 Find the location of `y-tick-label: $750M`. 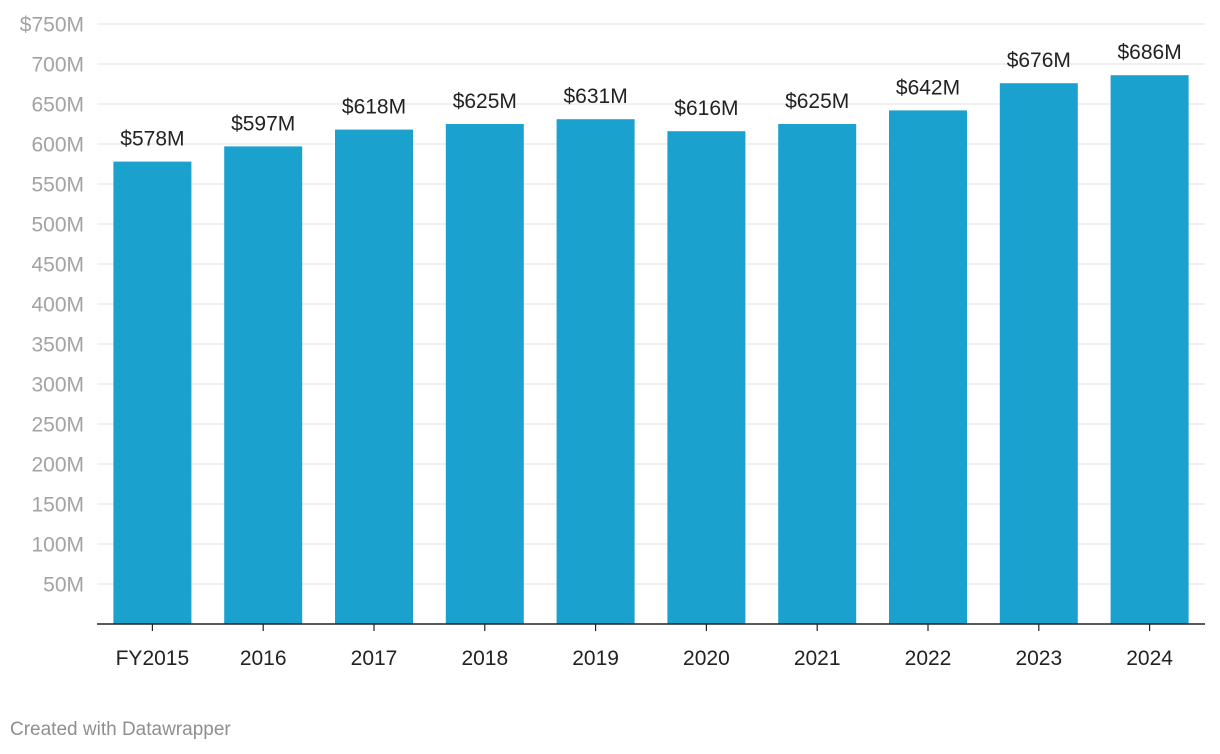

y-tick-label: $750M is located at coordinates (52, 25).